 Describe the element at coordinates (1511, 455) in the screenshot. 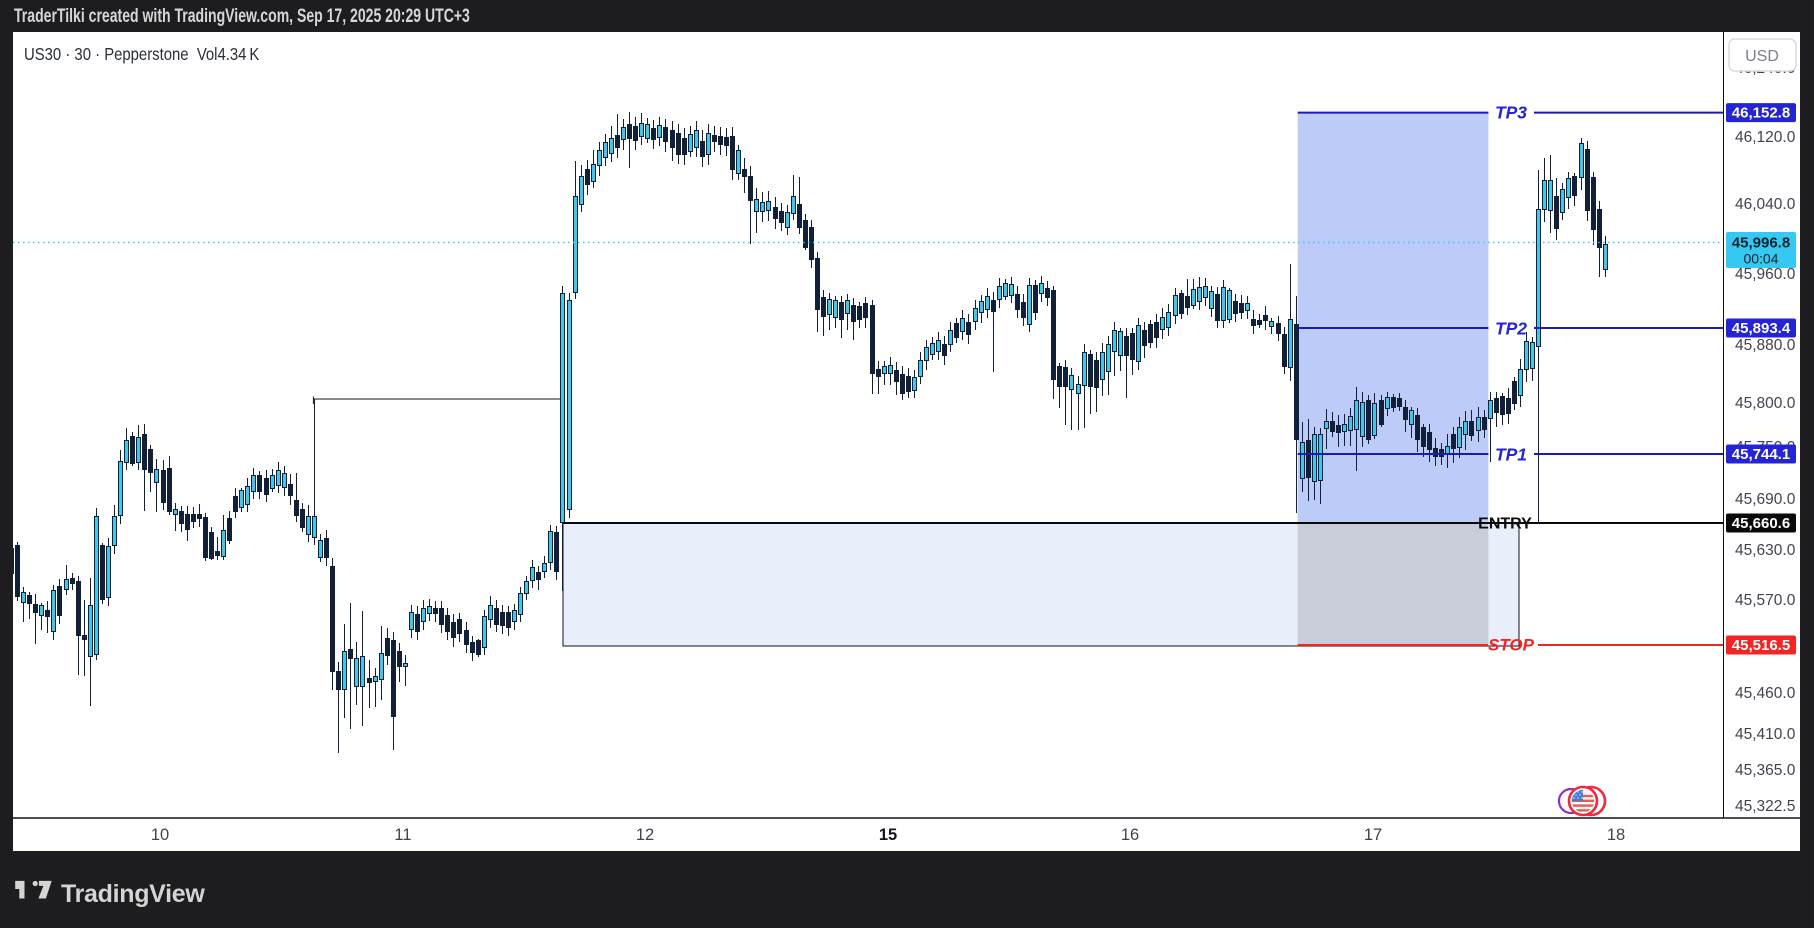

I see `svg-text: TP1` at that location.